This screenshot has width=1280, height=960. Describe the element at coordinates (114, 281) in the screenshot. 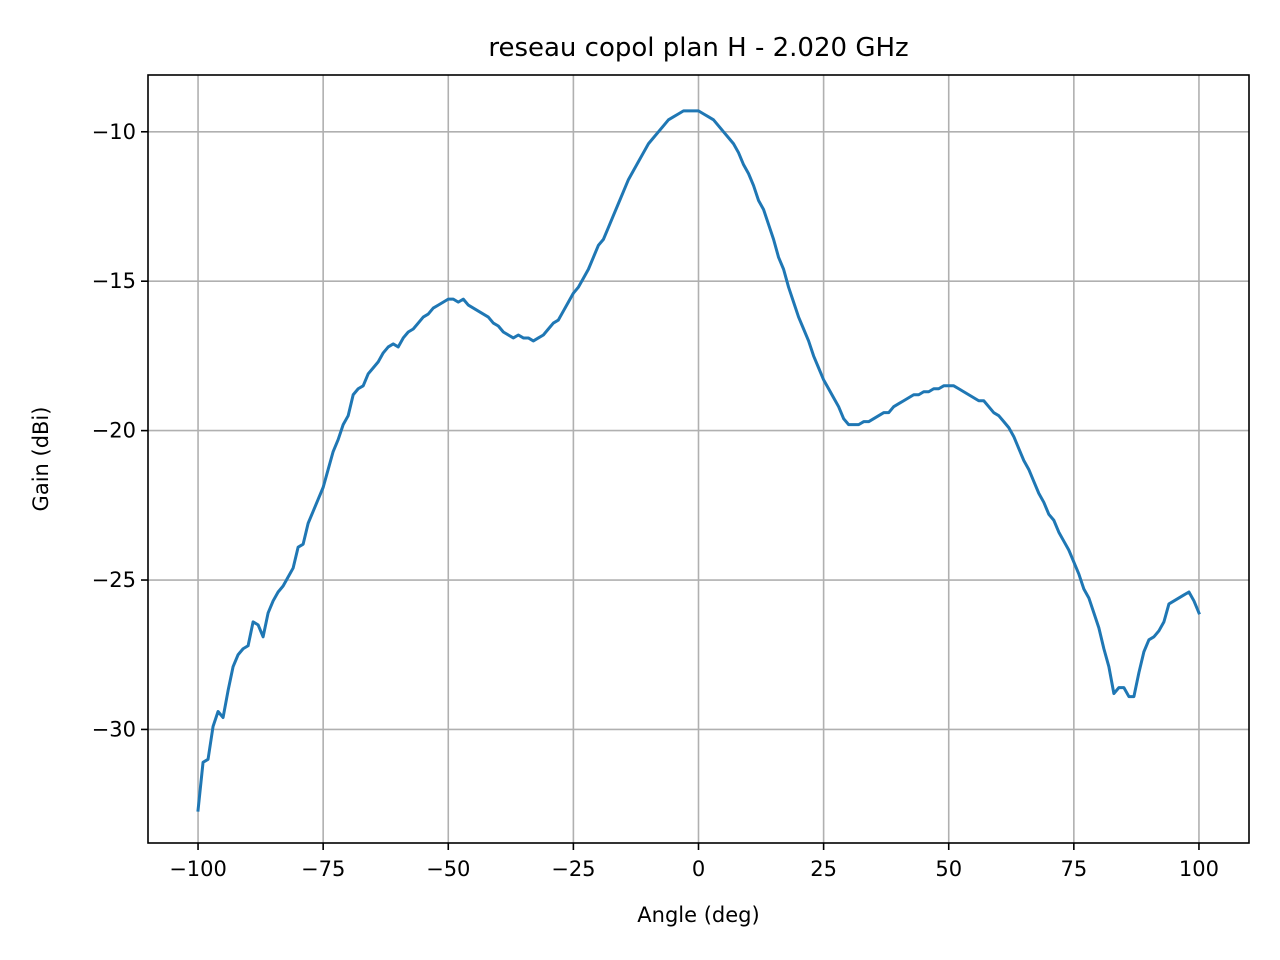

I see `y-tick-label: −15` at that location.